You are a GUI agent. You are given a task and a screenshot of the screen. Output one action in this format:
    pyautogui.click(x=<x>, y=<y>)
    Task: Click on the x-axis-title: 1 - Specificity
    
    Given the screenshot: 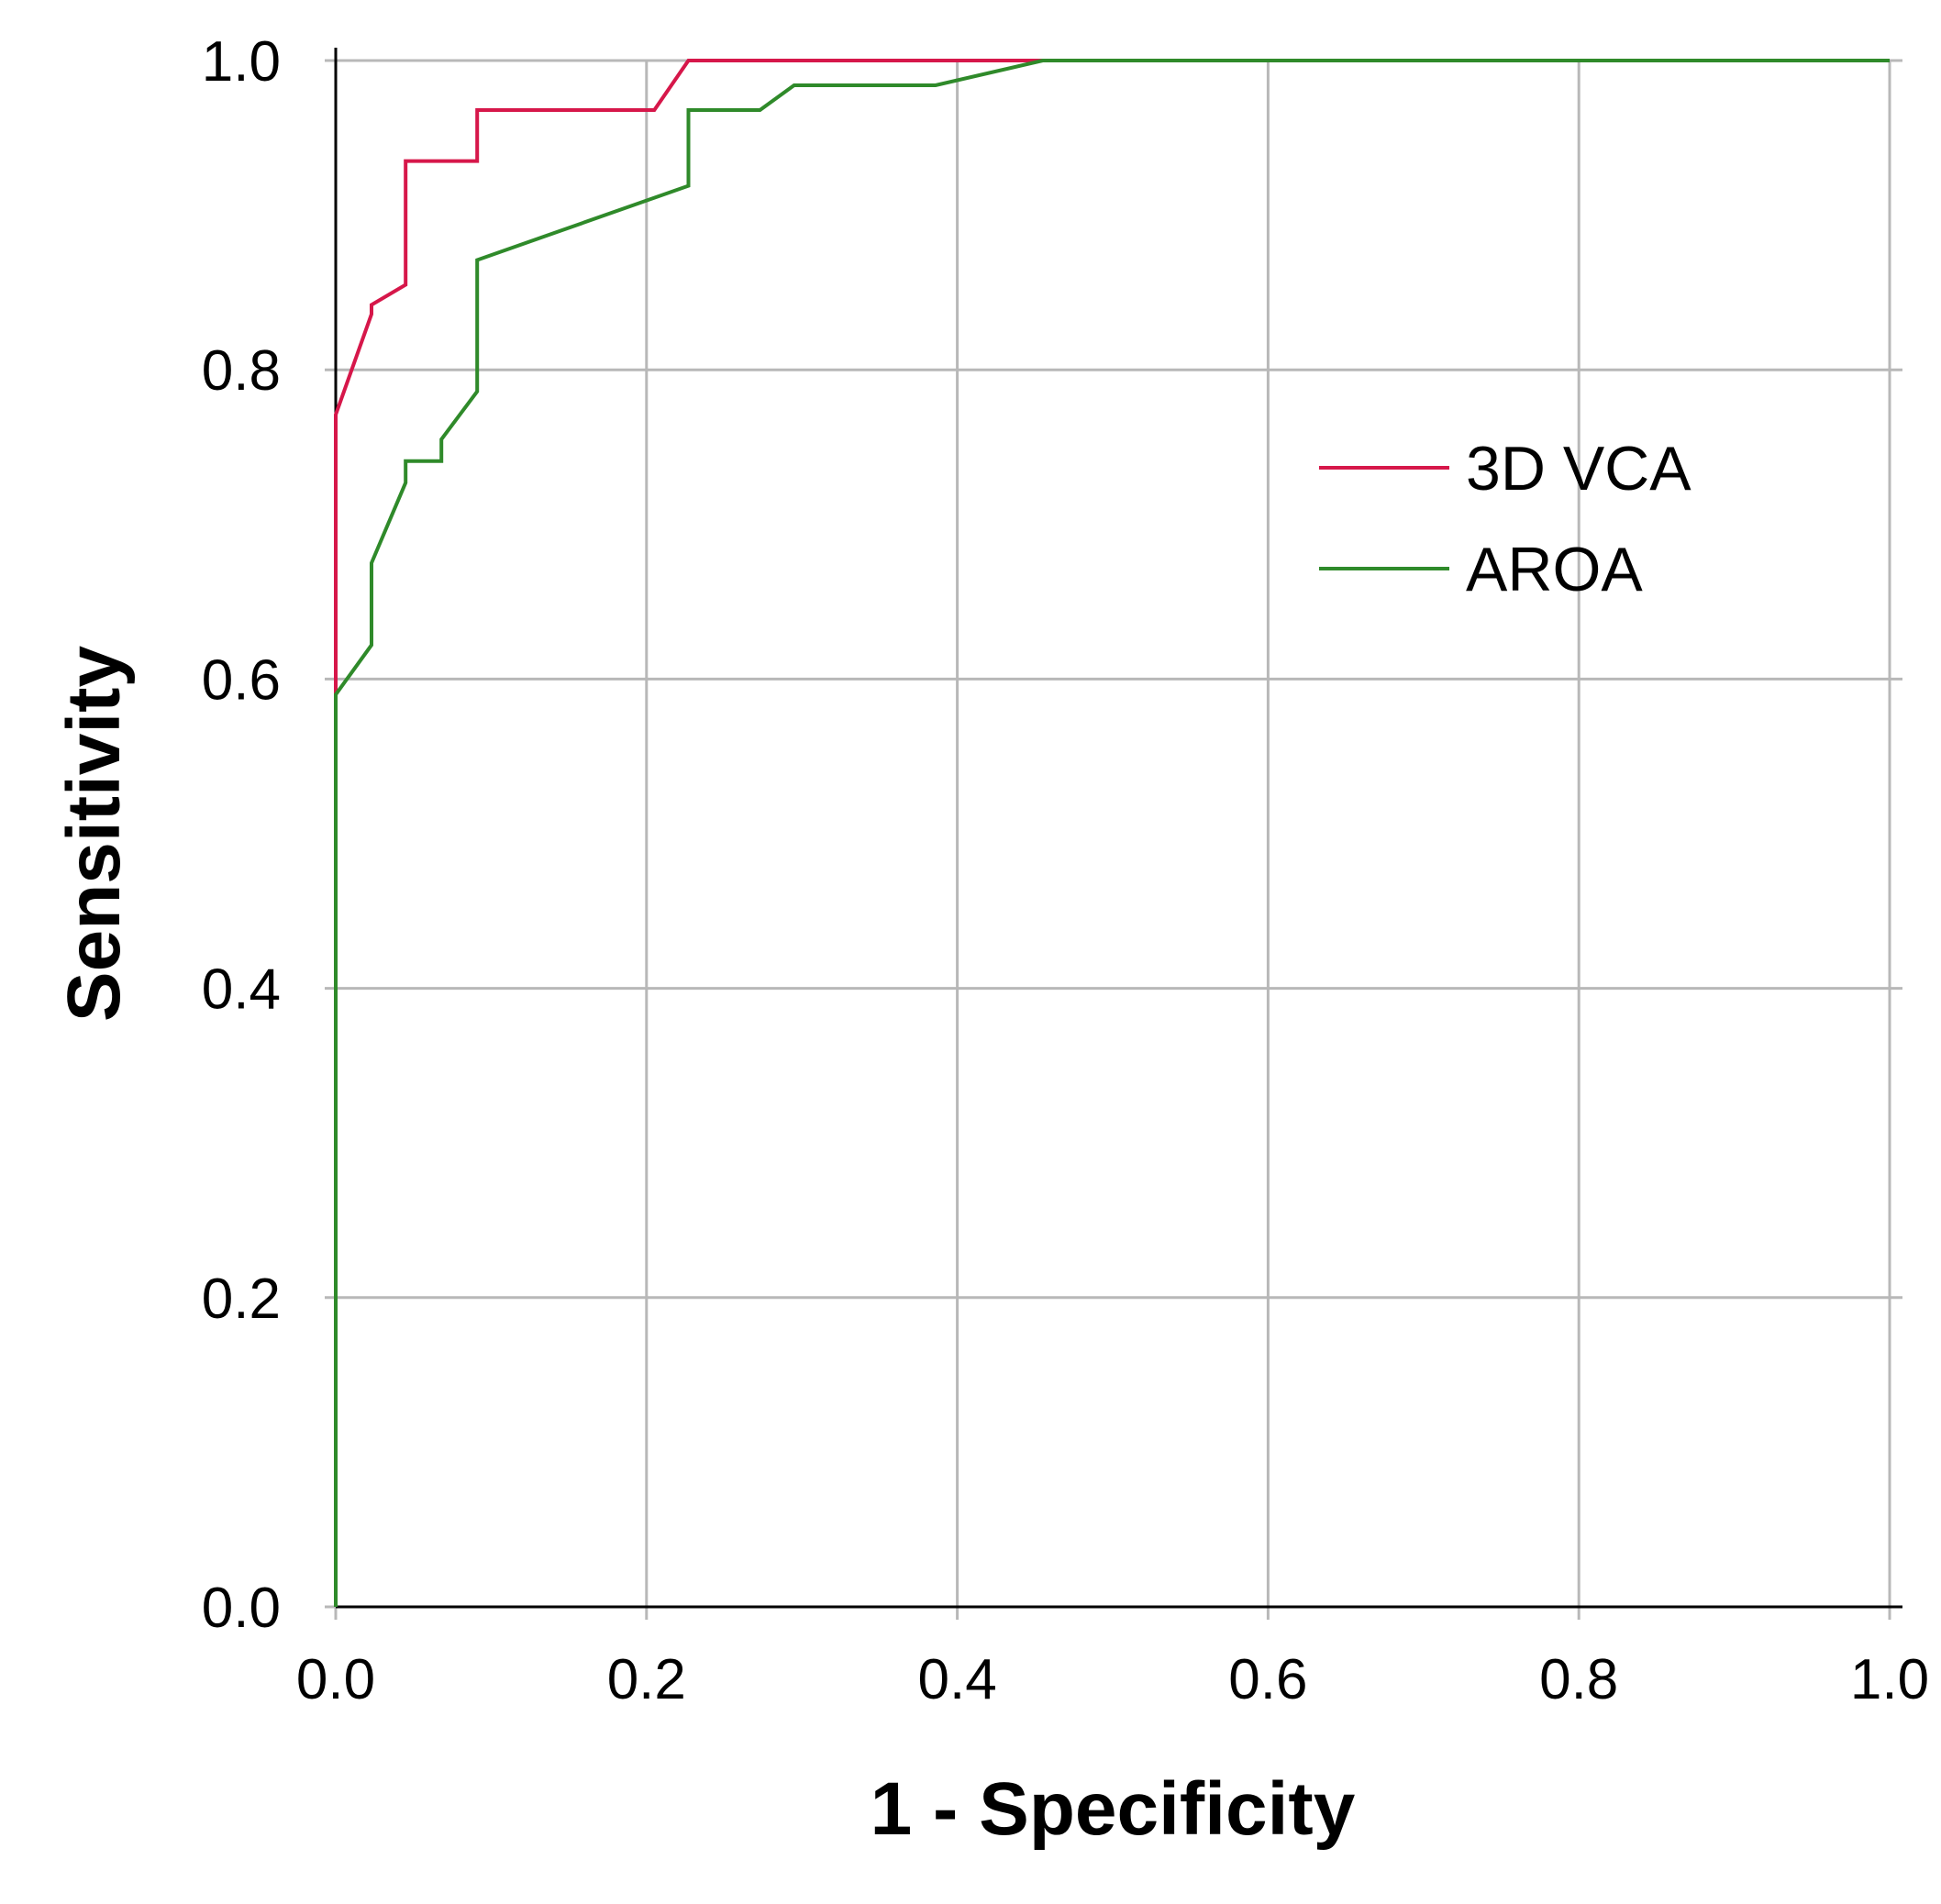 What is the action you would take?
    pyautogui.click(x=1113, y=1809)
    